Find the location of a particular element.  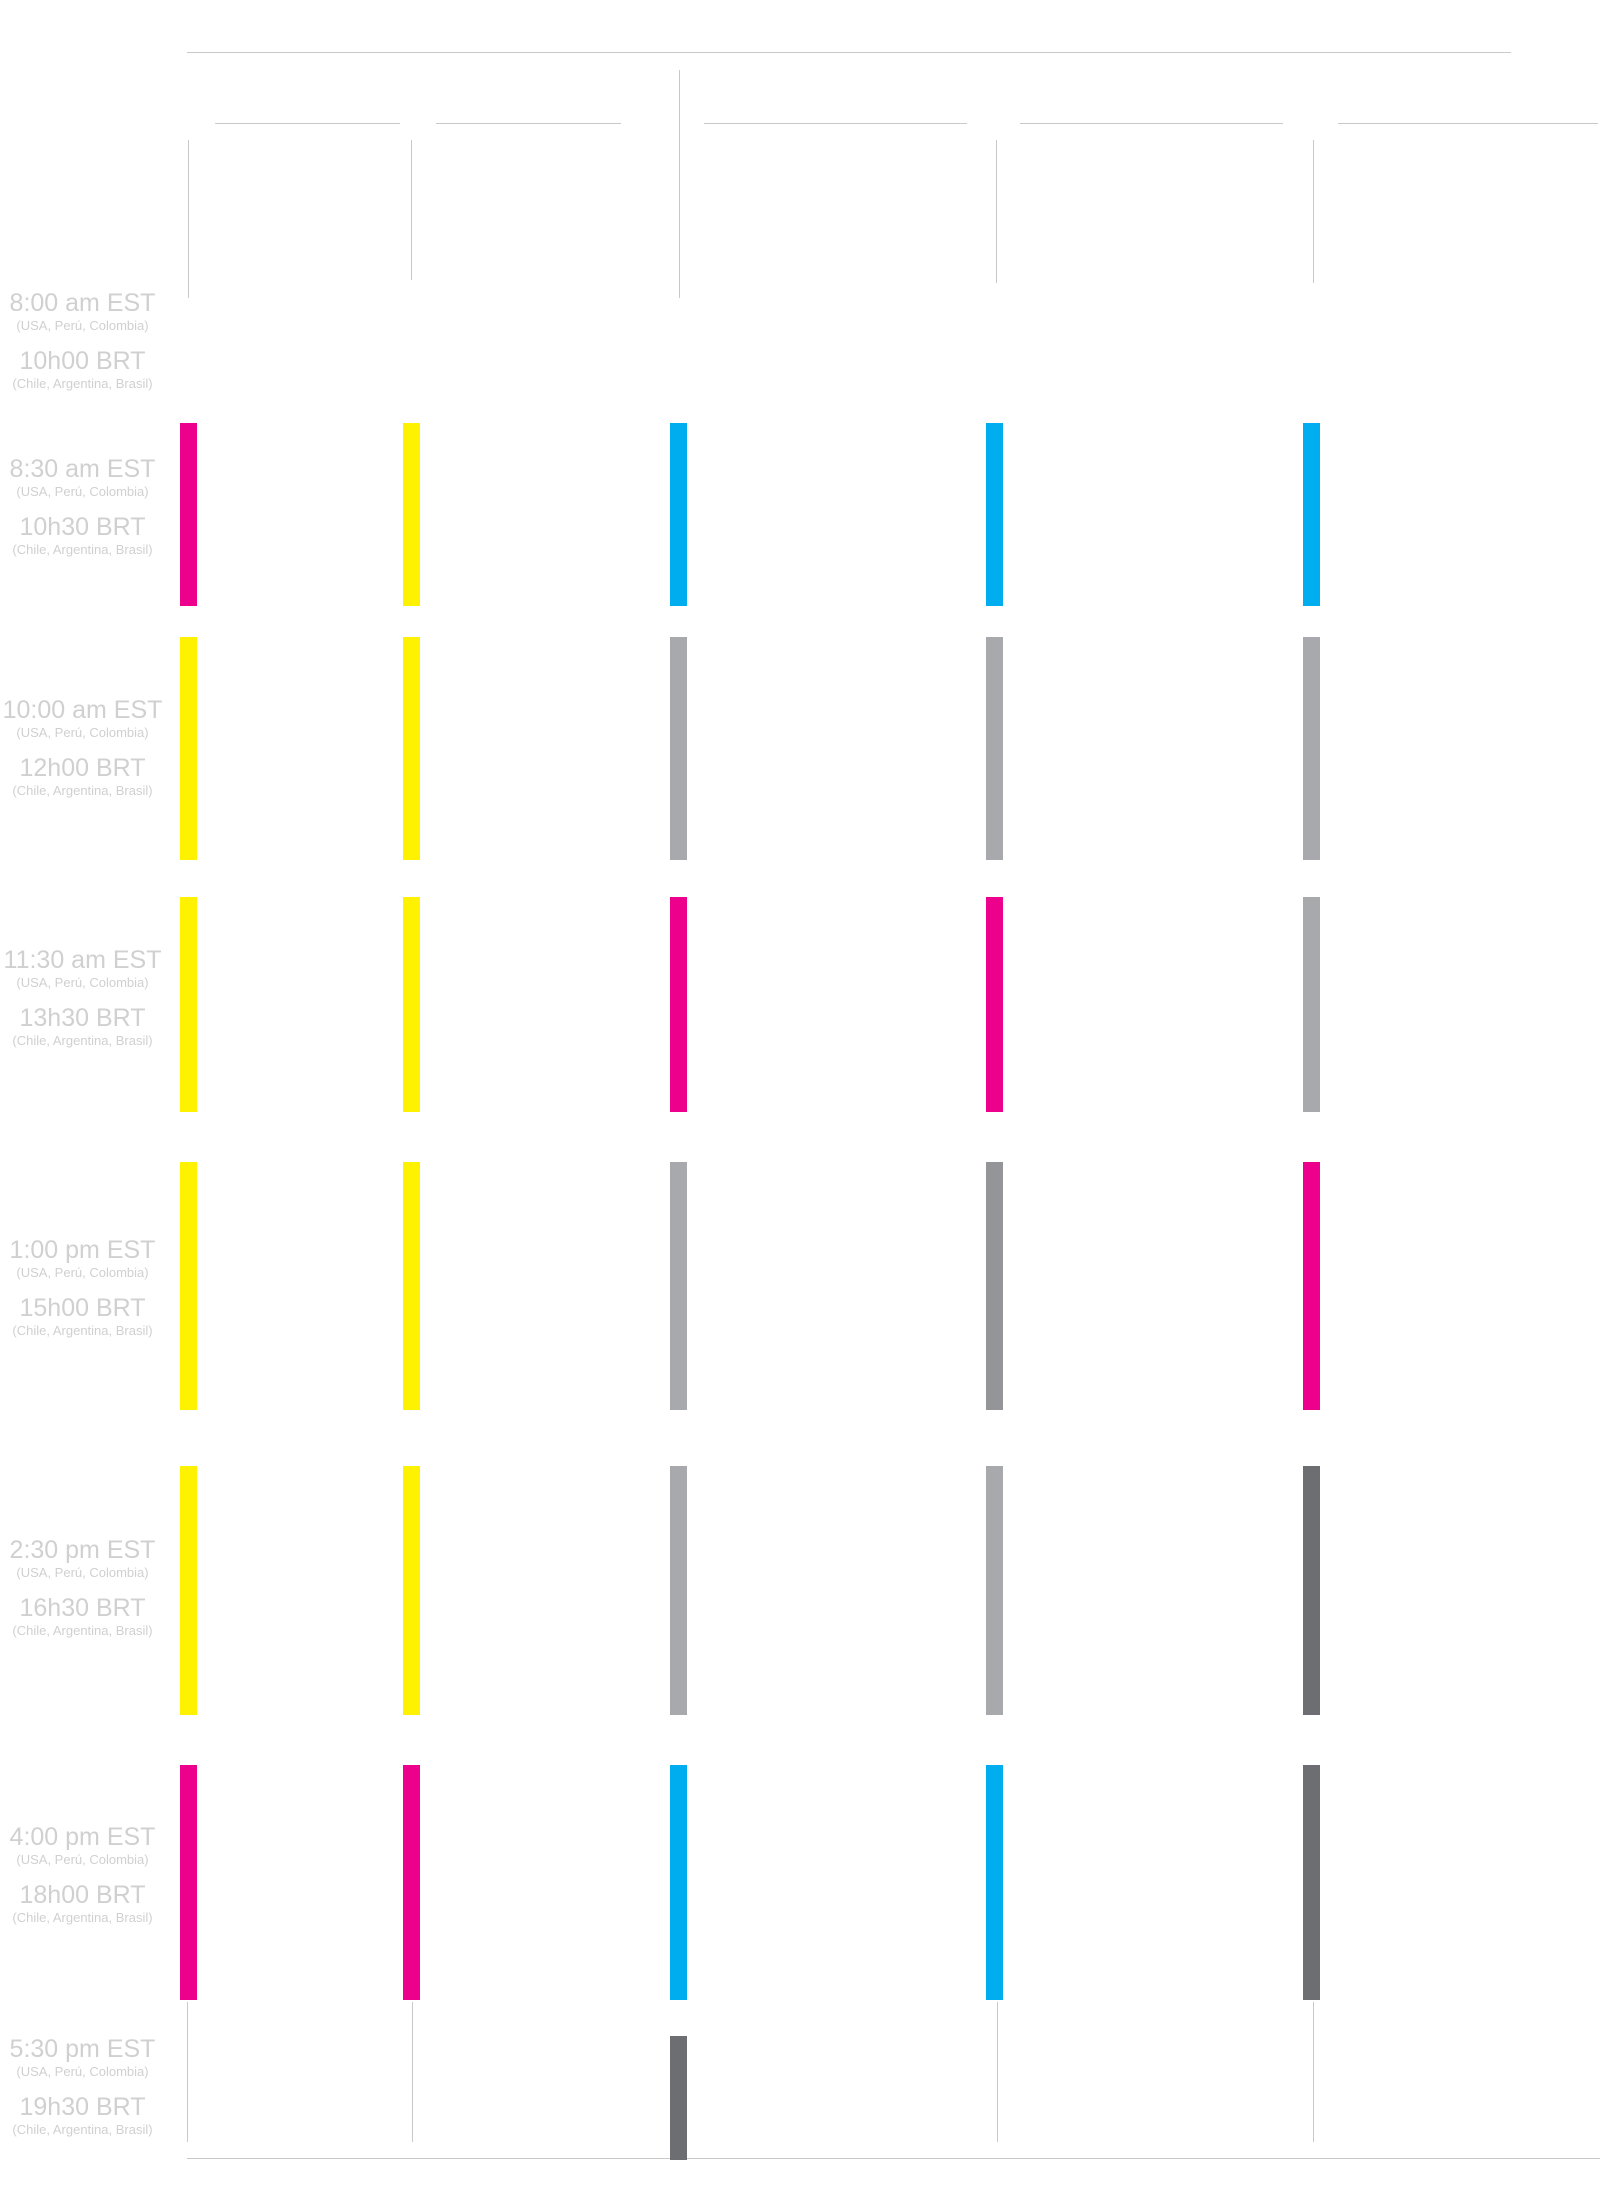

track-2-footer-divider is located at coordinates (412, 2072).